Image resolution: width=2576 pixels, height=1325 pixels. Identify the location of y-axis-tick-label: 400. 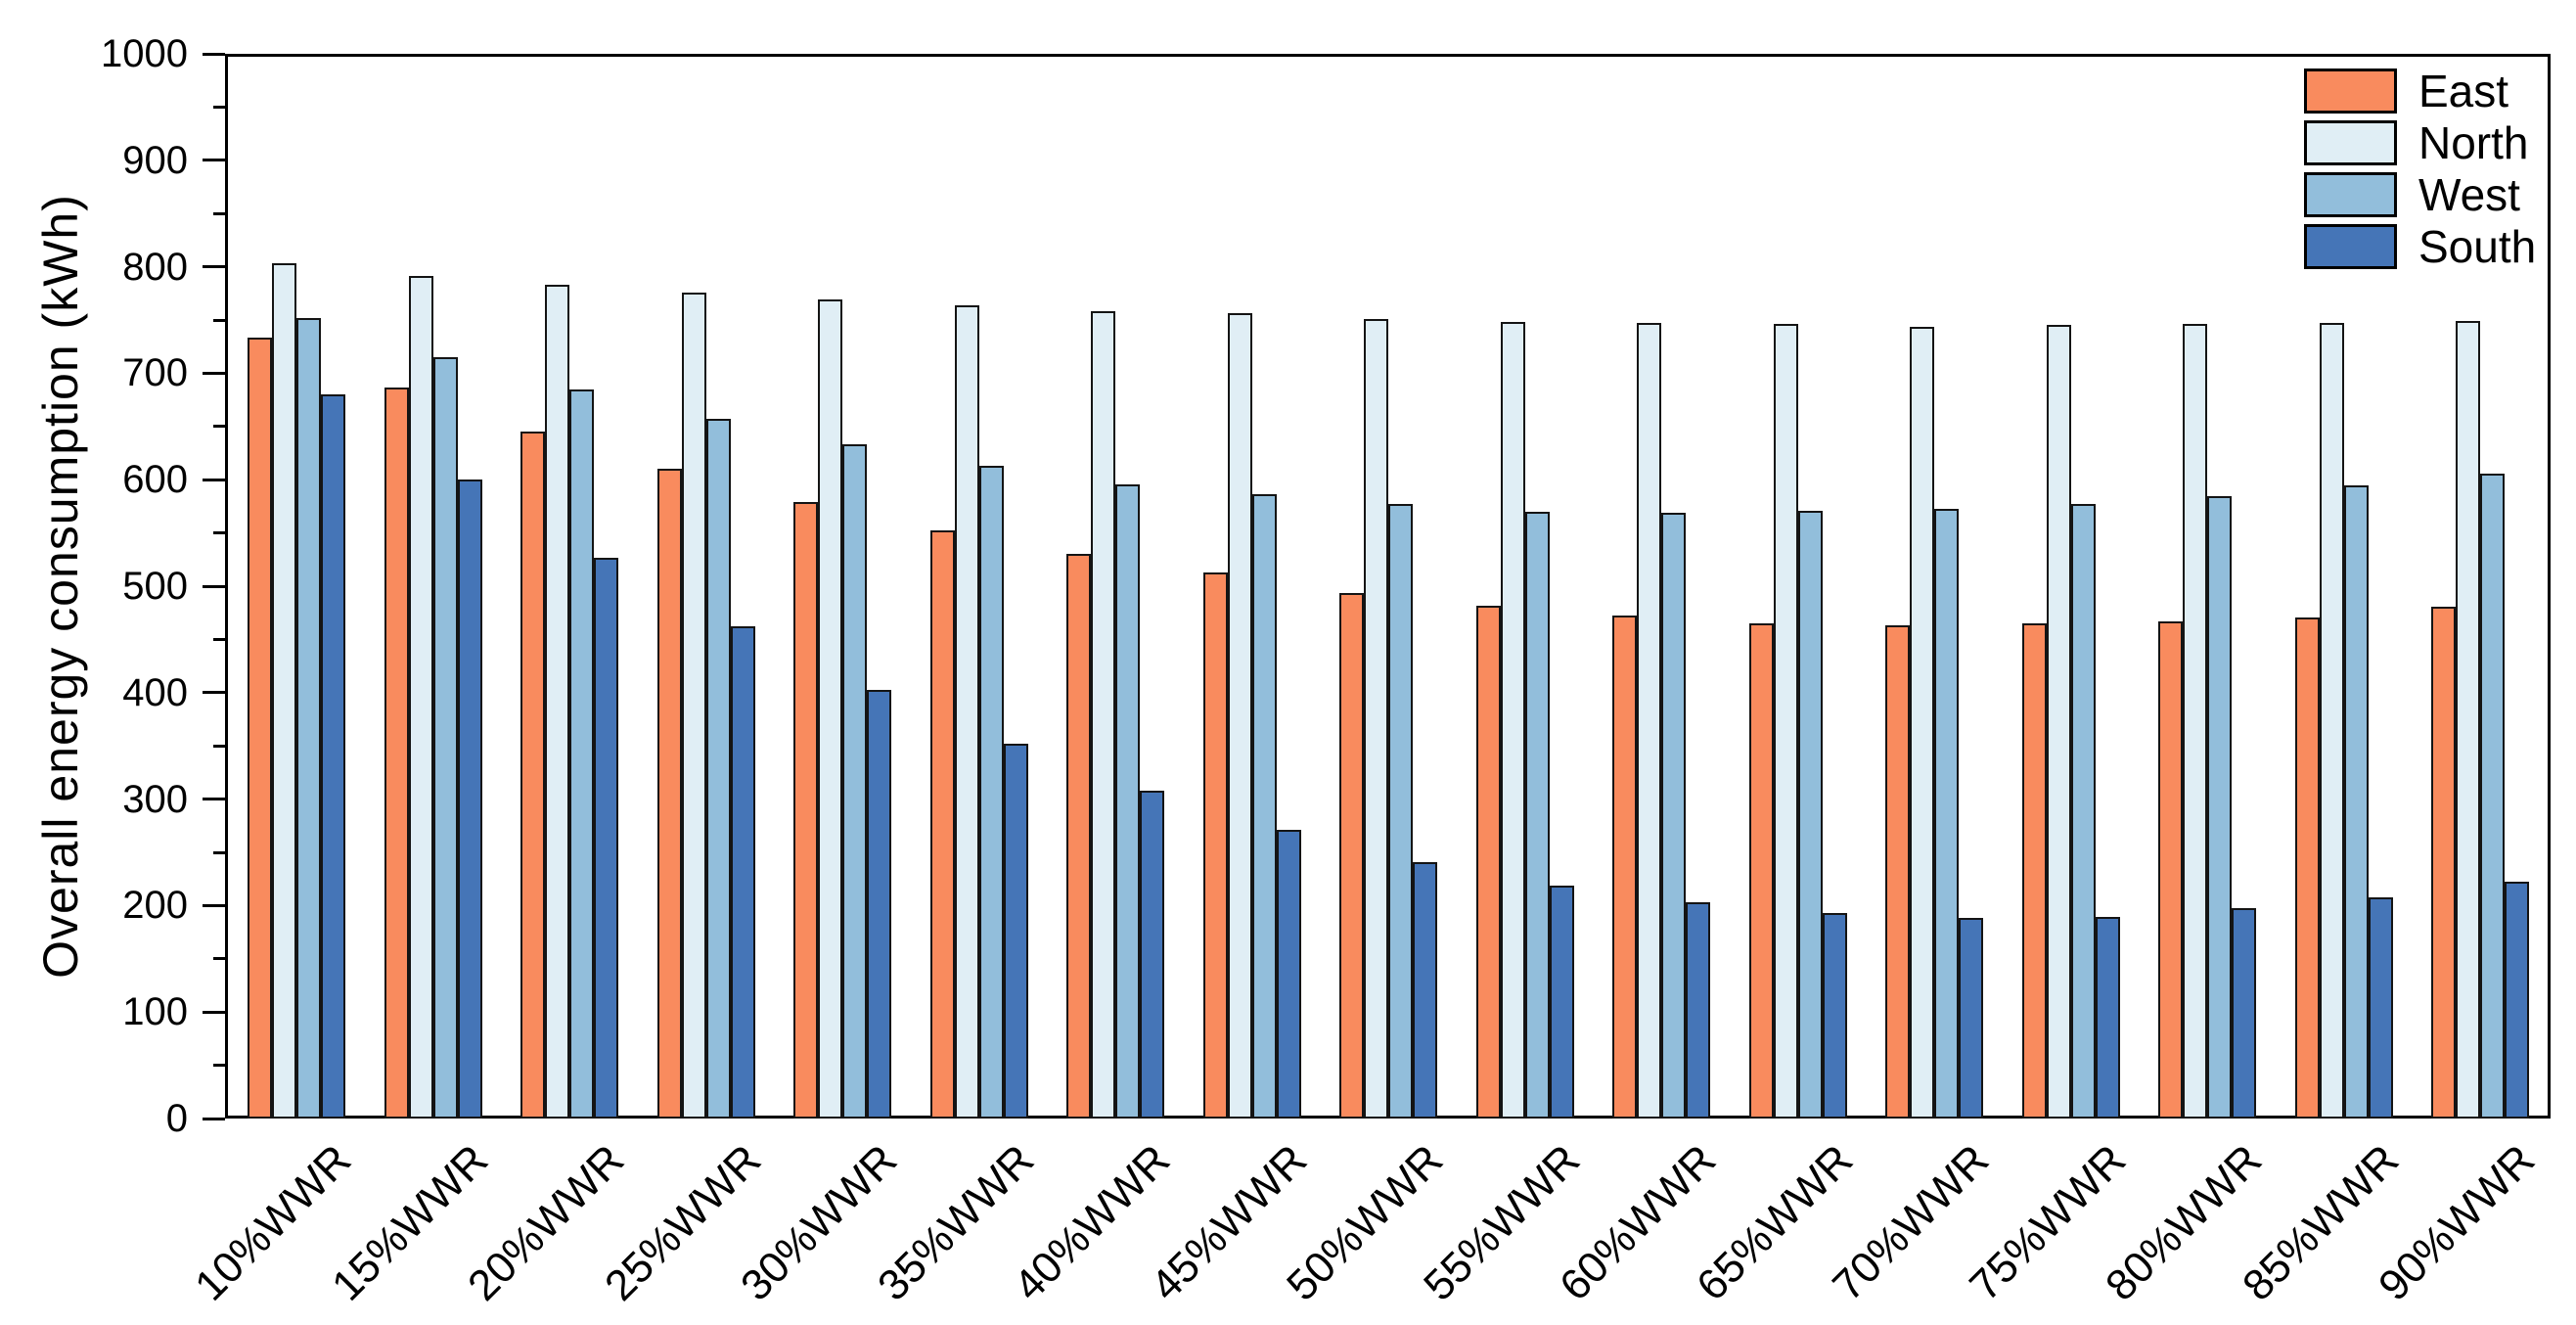
(155, 692).